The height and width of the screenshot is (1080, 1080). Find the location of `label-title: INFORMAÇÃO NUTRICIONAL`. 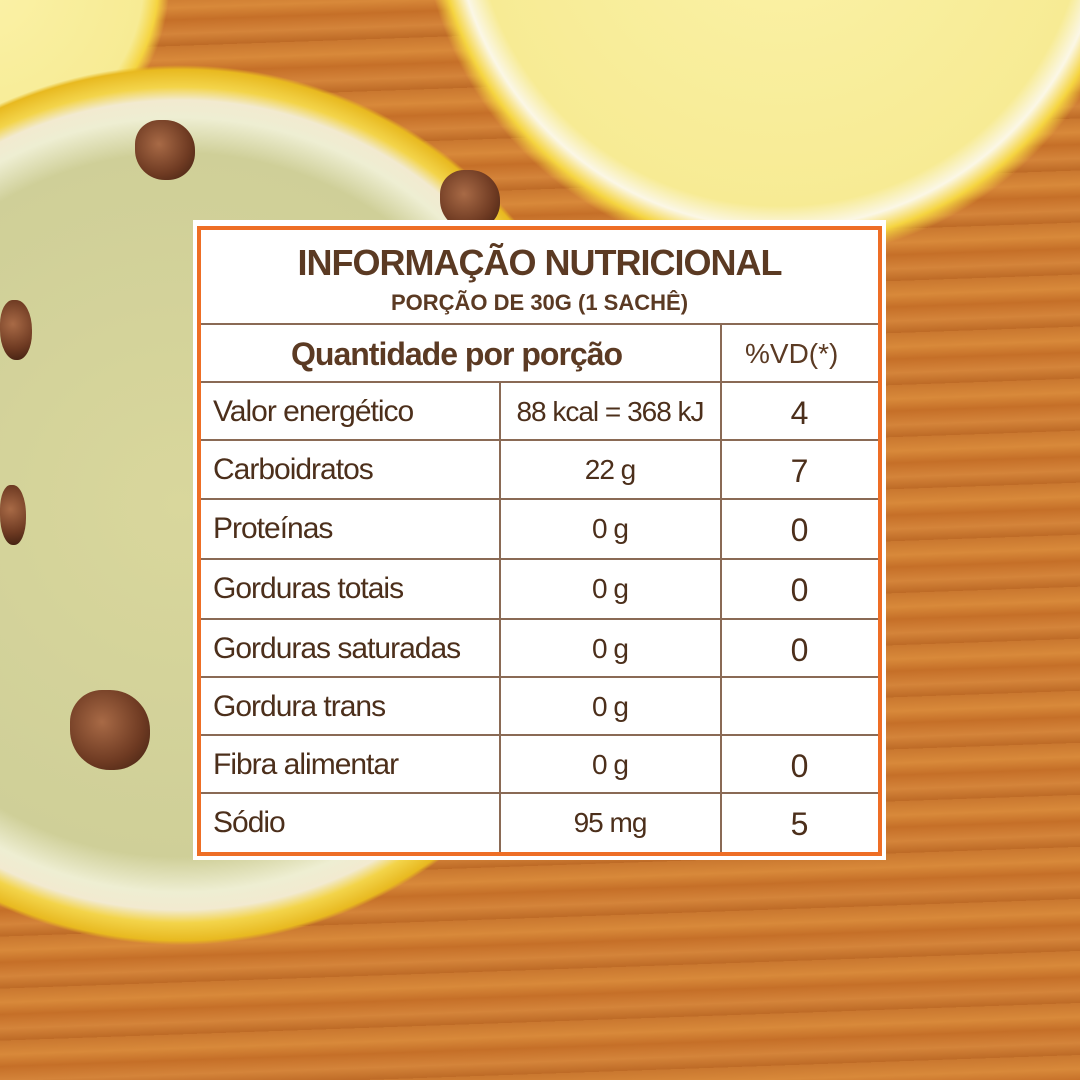

label-title: INFORMAÇÃO NUTRICIONAL is located at coordinates (540, 262).